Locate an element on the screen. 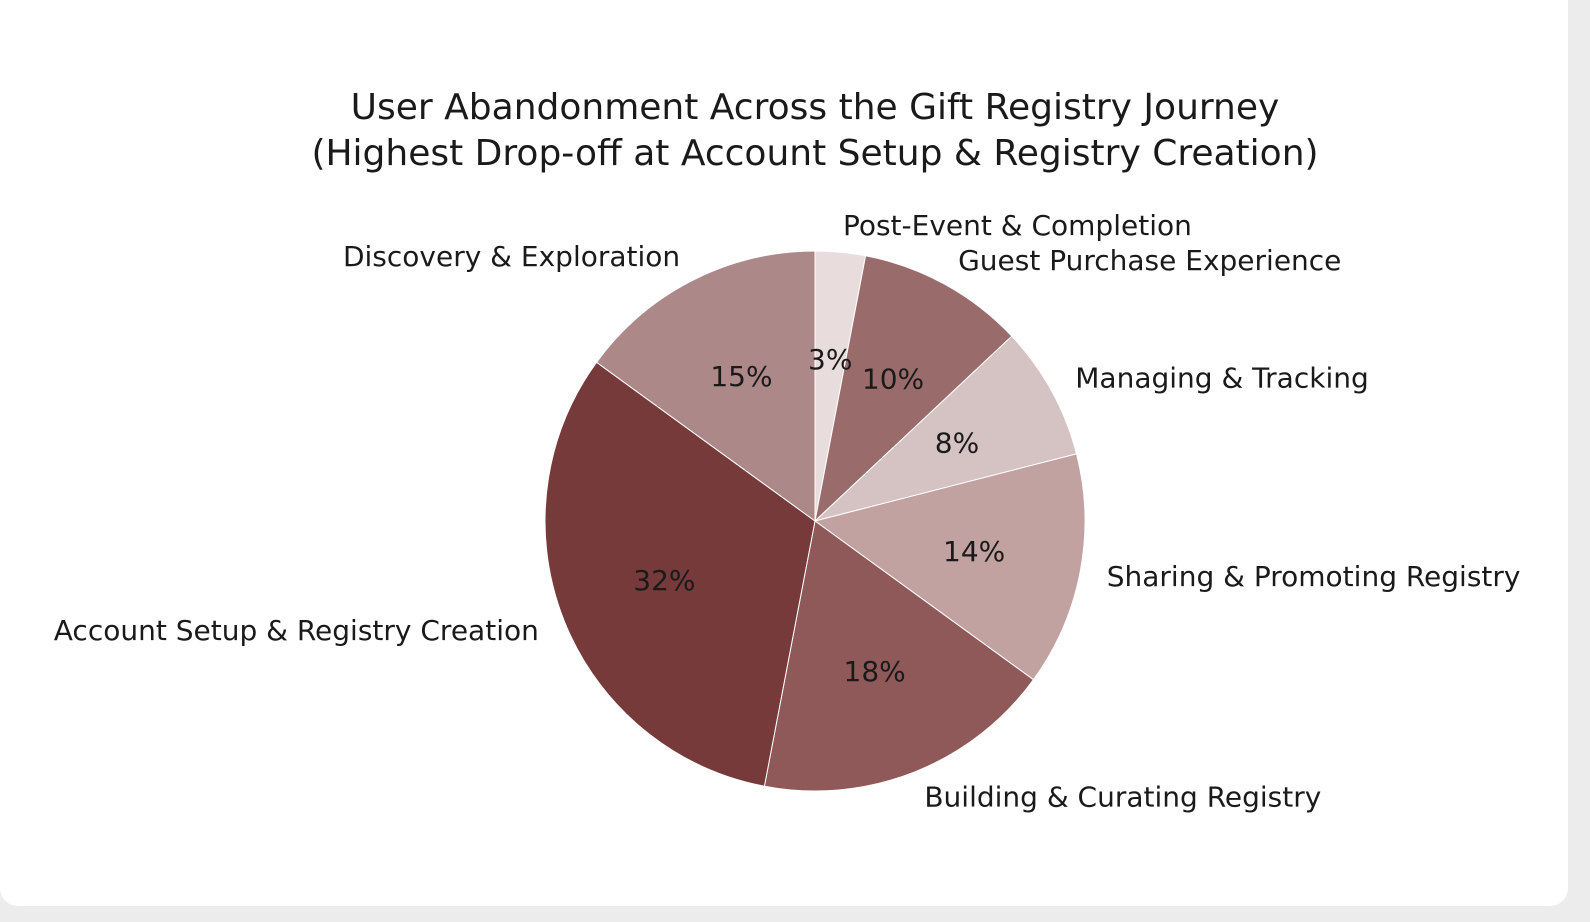  pie-category-label: Guest Purchase Experience is located at coordinates (1149, 260).